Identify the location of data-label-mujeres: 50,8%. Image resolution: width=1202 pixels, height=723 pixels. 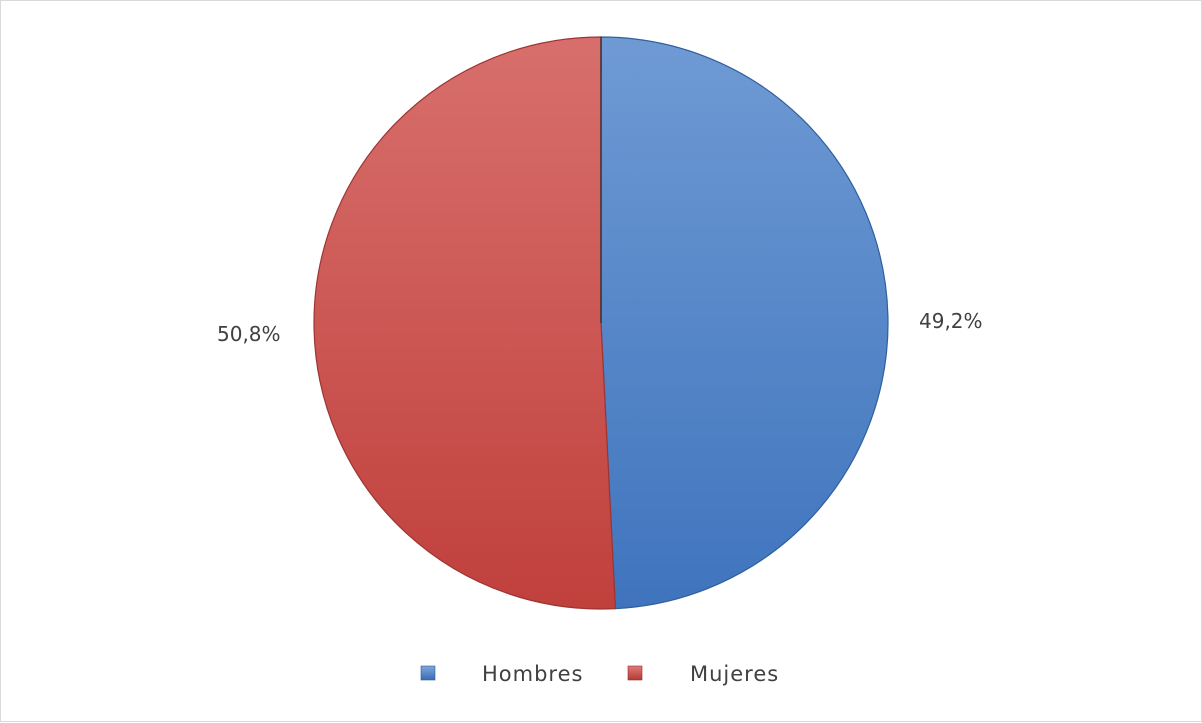
(249, 334).